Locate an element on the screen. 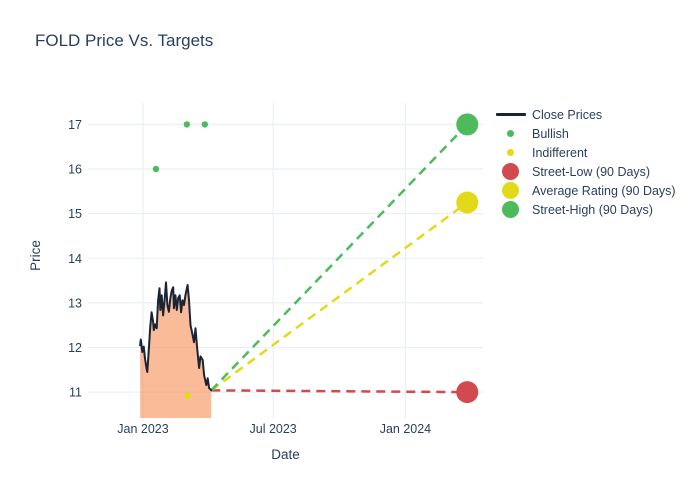 Image resolution: width=700 pixels, height=500 pixels. legend-label: Average Rating (90 Days) is located at coordinates (604, 190).